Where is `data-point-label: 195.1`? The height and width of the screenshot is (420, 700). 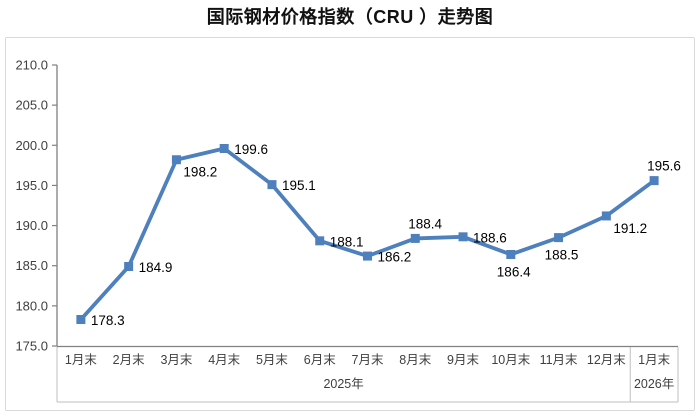 data-point-label: 195.1 is located at coordinates (299, 185).